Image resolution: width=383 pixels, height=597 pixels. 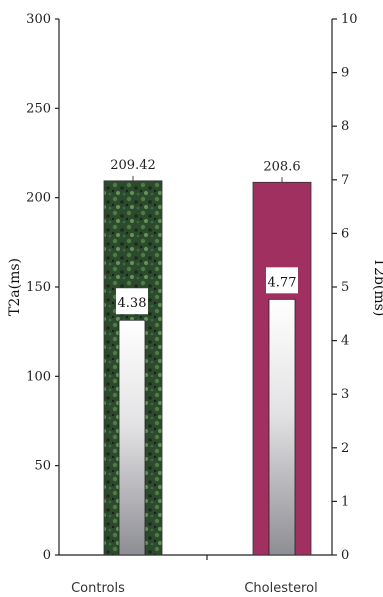 I want to click on left-axis-ticks: 0 50 100 150 200 250 300, so click(x=42, y=287).